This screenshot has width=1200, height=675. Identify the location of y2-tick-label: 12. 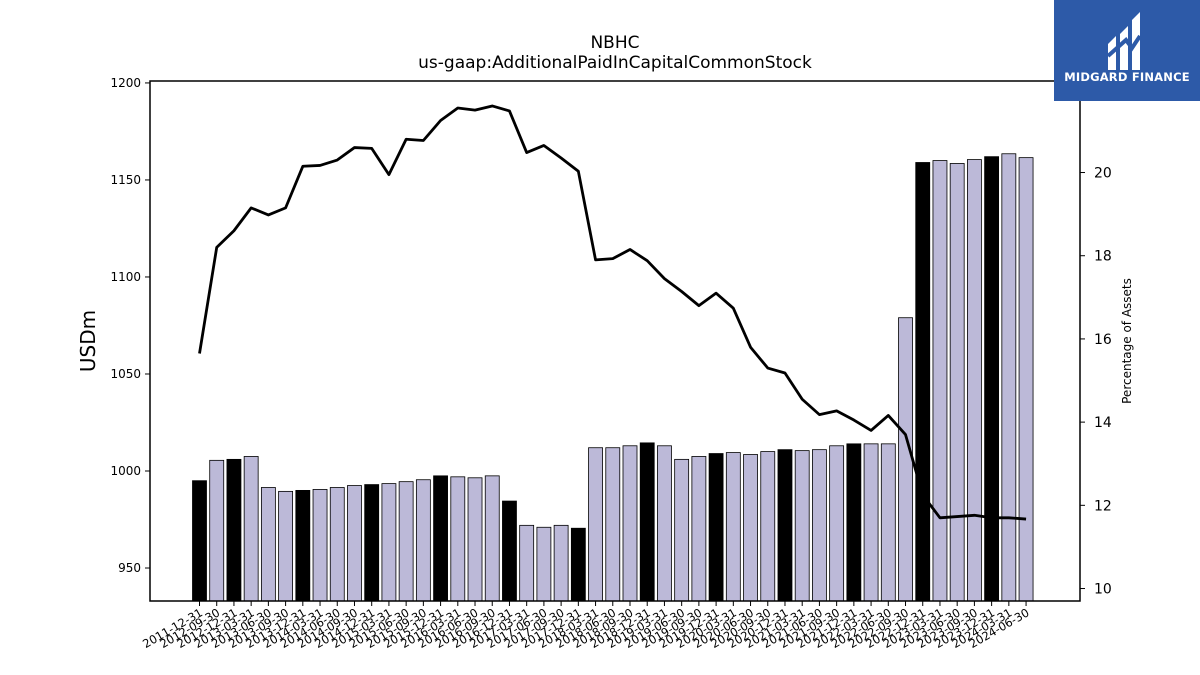
(1103, 506).